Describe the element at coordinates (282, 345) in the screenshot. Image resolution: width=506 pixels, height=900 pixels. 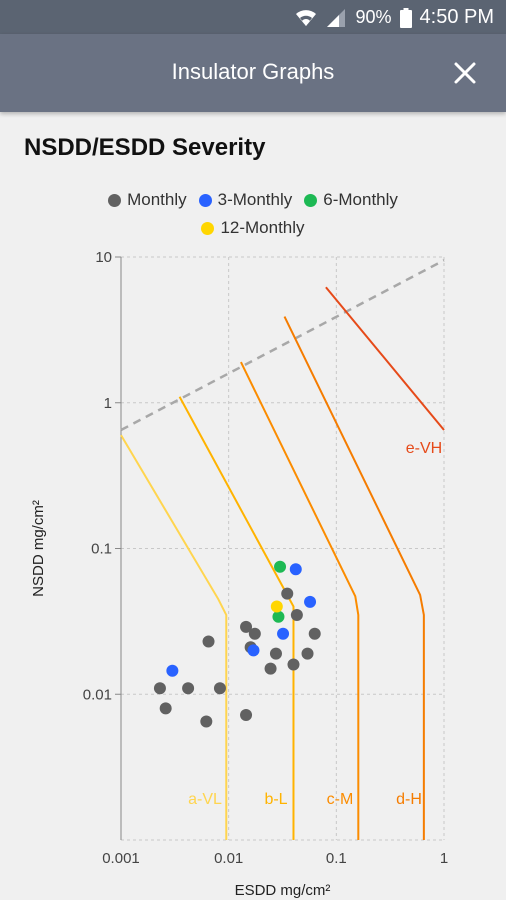
I see `limit-line` at that location.